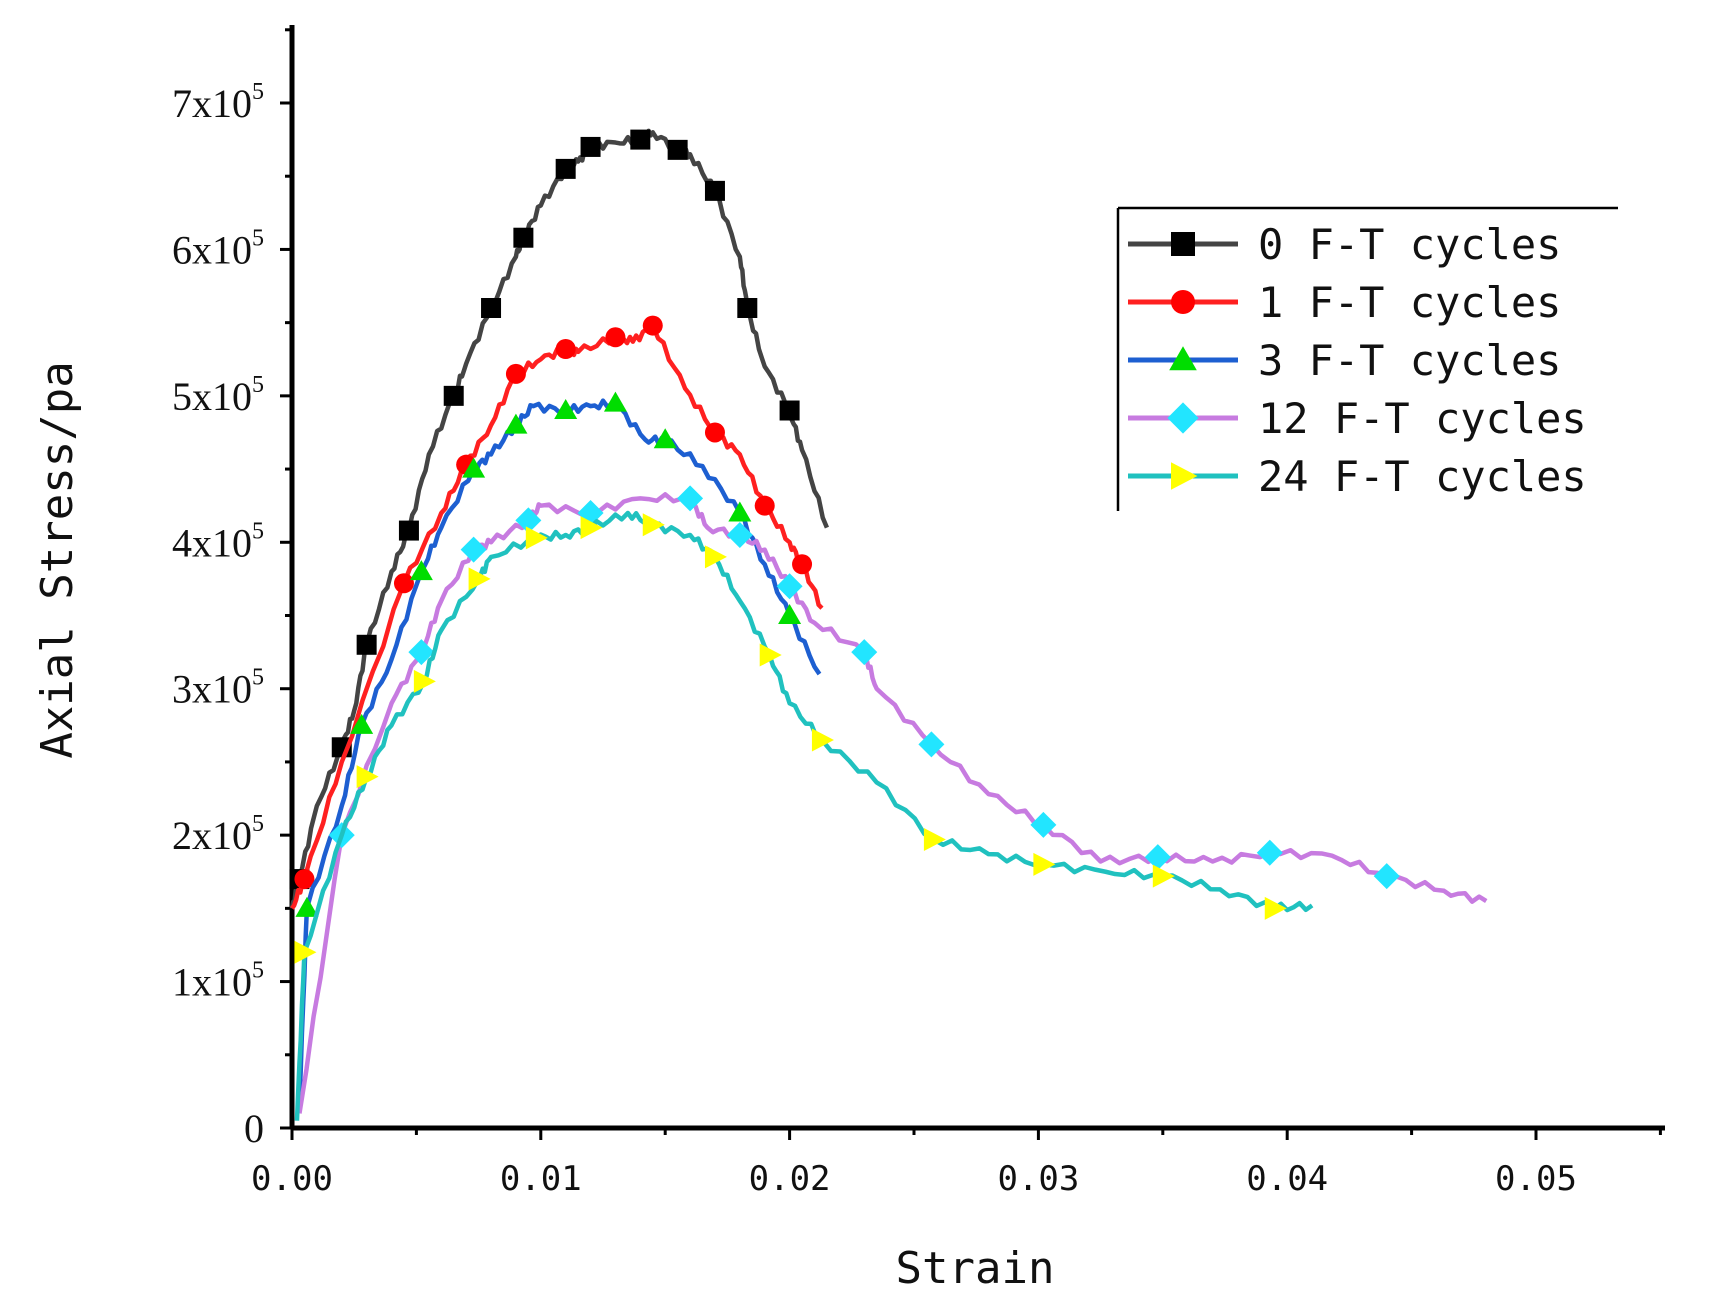 This screenshot has height=1315, width=1710. I want to click on x-tick-label: 0.03, so click(1038, 1179).